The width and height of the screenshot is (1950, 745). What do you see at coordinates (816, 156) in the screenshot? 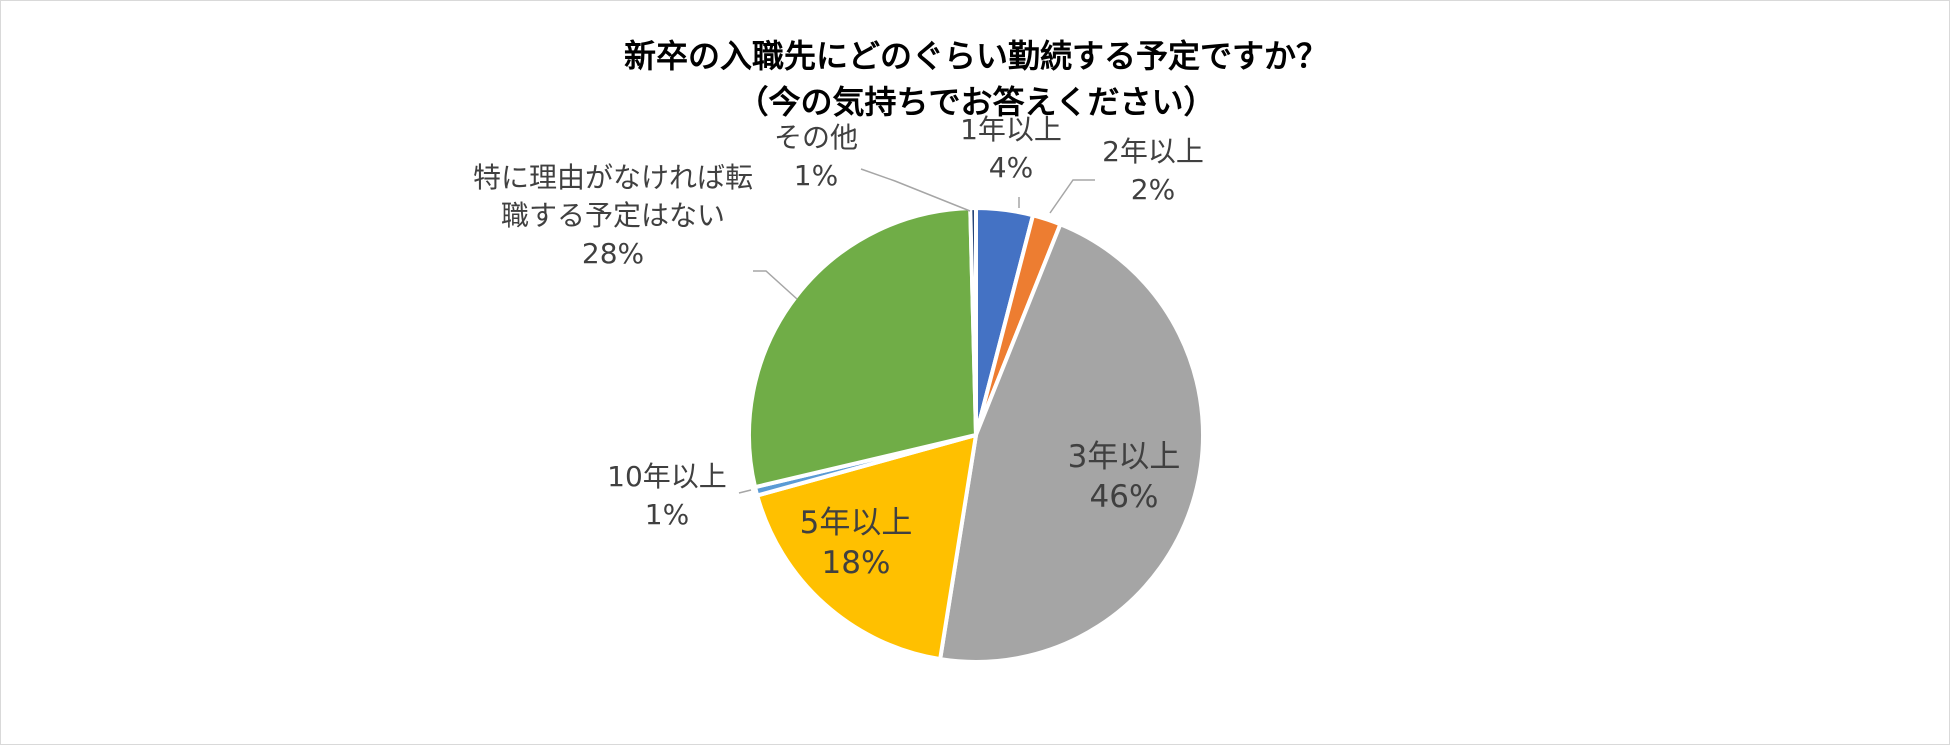
I see `data-label-other: その他 1%` at bounding box center [816, 156].